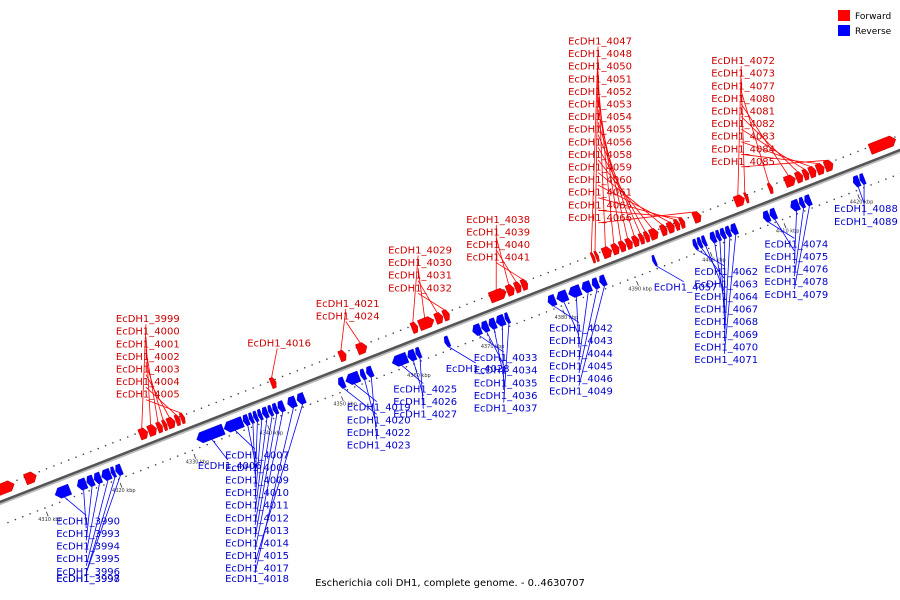 This screenshot has width=900, height=600. I want to click on gene-label: EcDH1_4014, so click(257, 544).